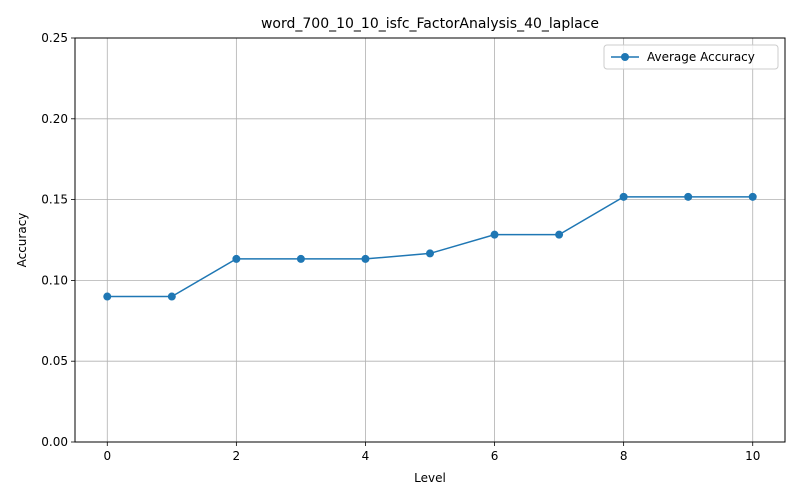 The image size is (800, 500). I want to click on legend: Average Accuracy, so click(691, 57).